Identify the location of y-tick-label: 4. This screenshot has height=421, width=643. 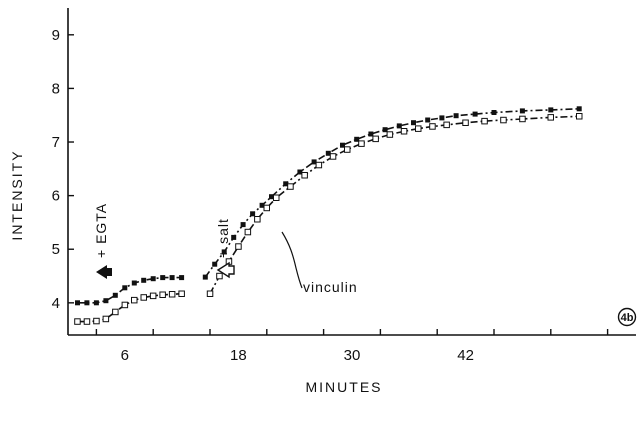
(56, 303).